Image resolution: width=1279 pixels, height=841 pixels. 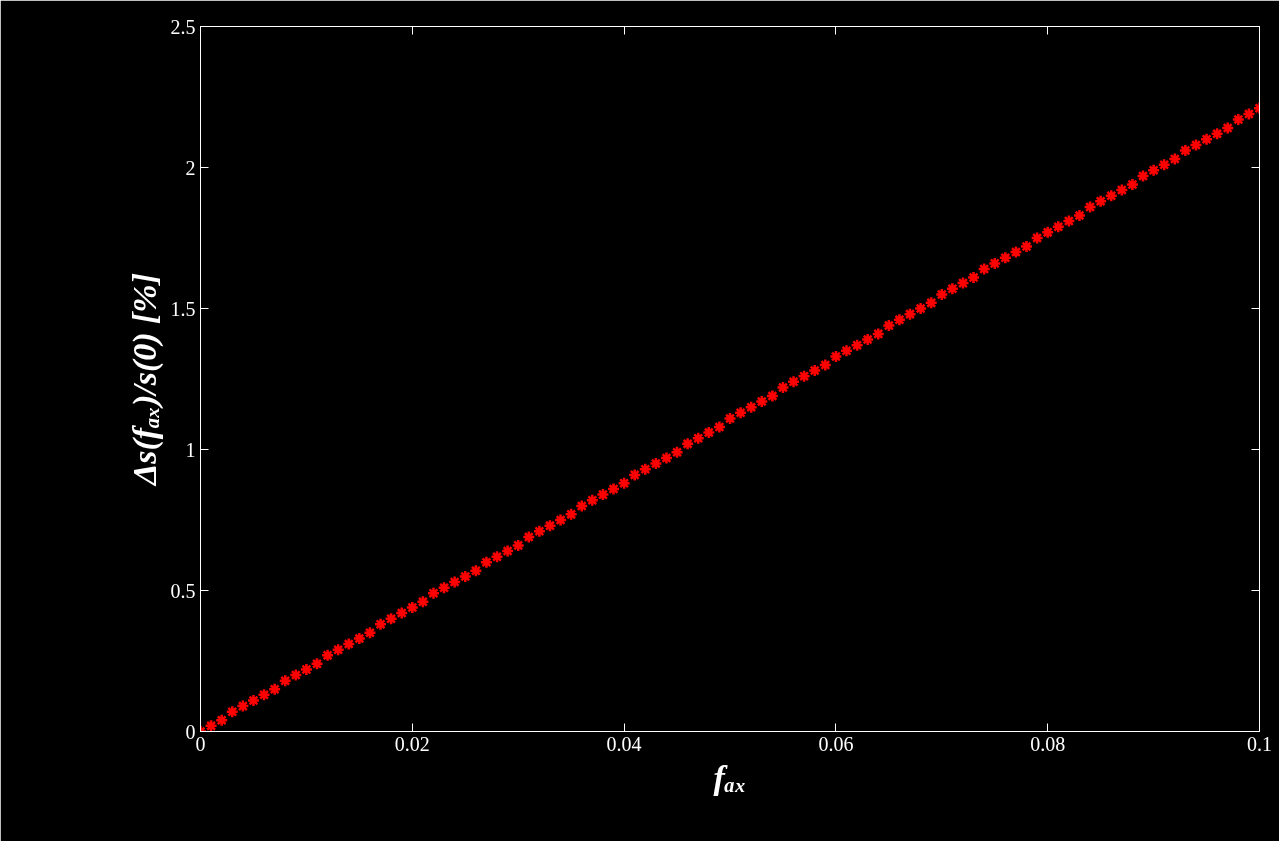 What do you see at coordinates (624, 743) in the screenshot?
I see `x-tick-label: 0.04` at bounding box center [624, 743].